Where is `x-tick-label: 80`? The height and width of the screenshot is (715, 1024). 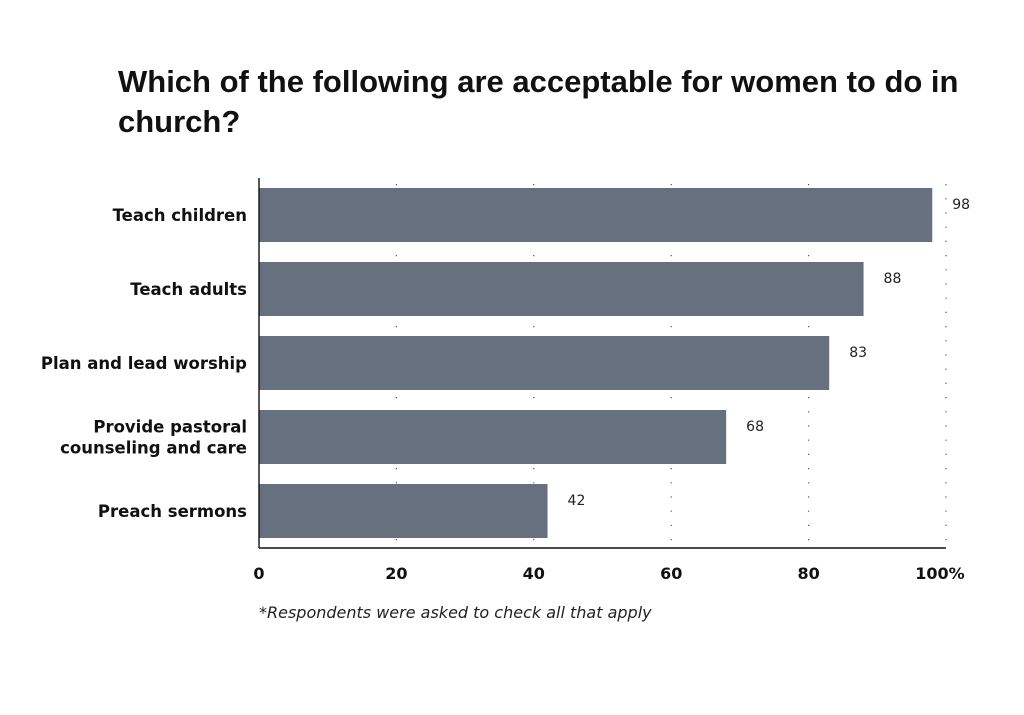 x-tick-label: 80 is located at coordinates (808, 573).